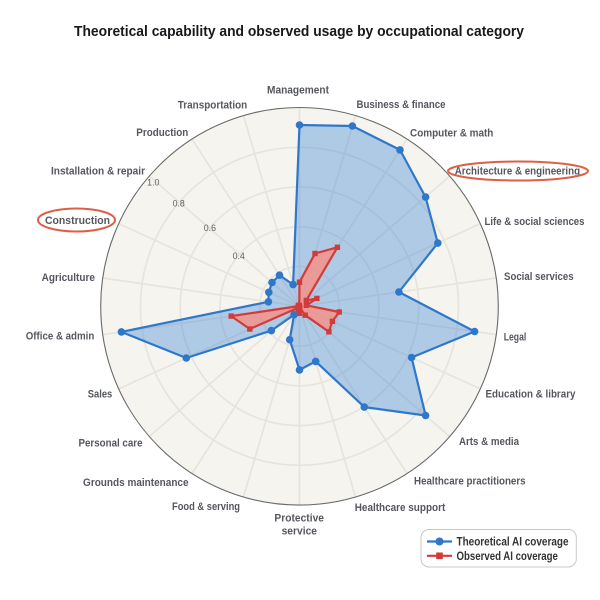  What do you see at coordinates (489, 442) in the screenshot?
I see `svg-text: Arts & media` at bounding box center [489, 442].